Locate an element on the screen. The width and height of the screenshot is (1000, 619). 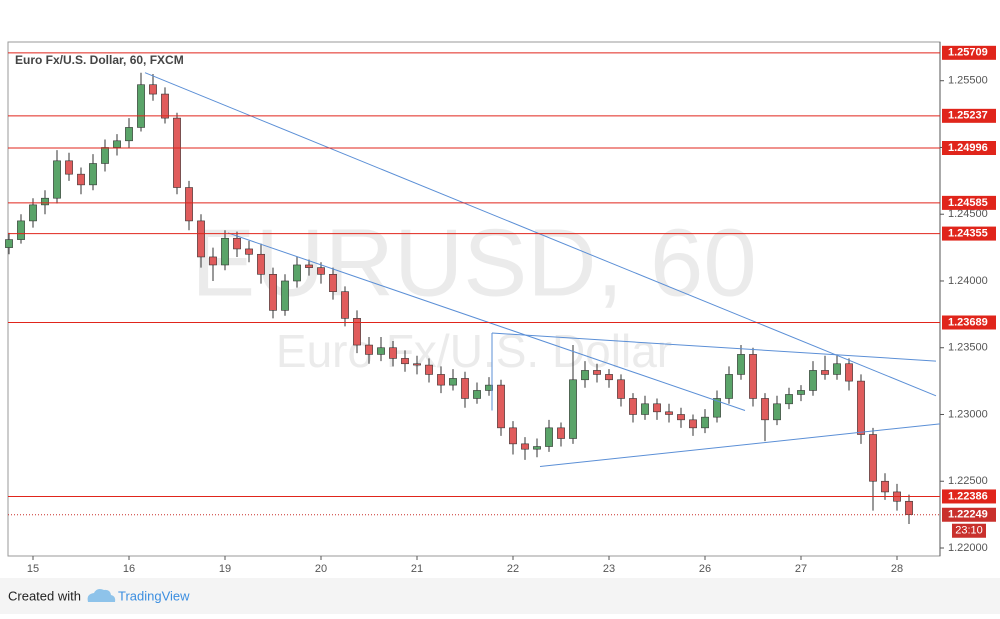
x-tick-label: 23 is located at coordinates (609, 569).